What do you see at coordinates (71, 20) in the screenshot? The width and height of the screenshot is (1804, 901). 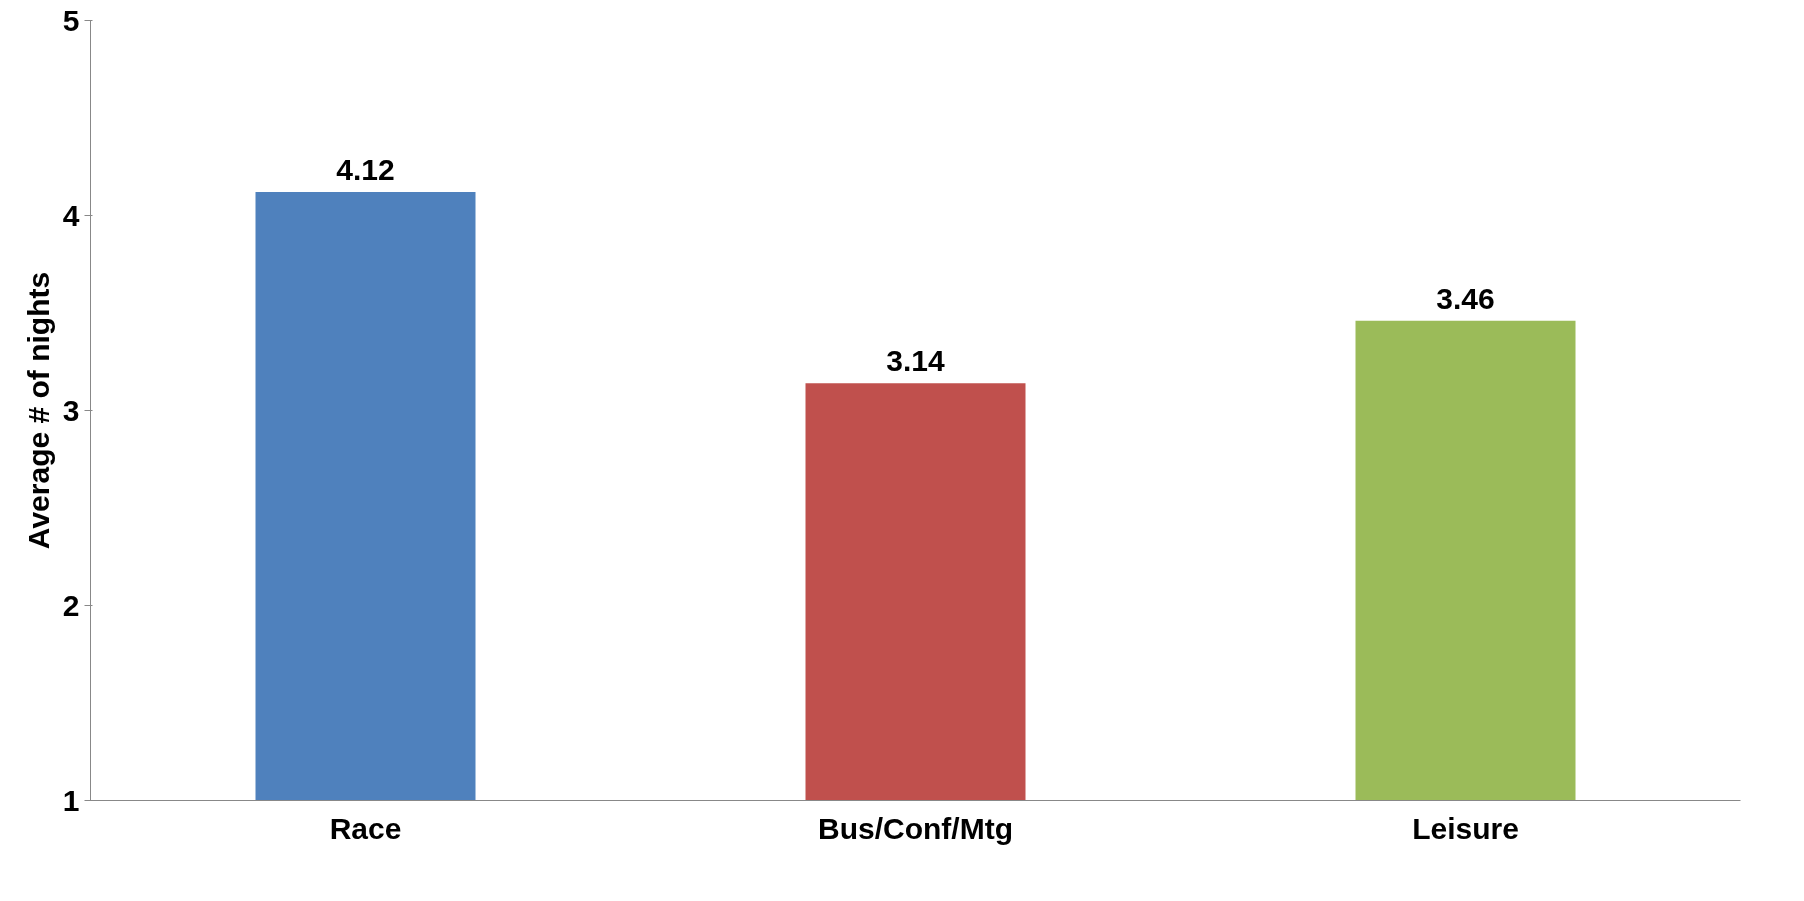 I see `y-tick-label: 5` at bounding box center [71, 20].